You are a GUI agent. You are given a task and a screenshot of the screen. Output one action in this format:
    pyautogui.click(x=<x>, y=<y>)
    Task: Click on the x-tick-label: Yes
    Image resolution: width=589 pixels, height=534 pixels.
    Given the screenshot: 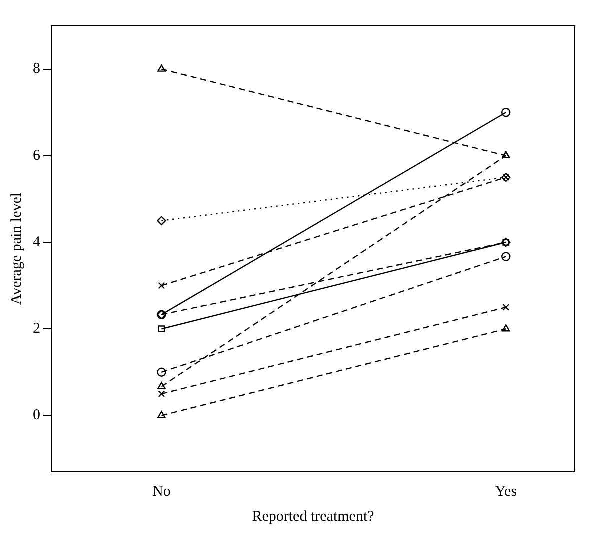 What is the action you would take?
    pyautogui.click(x=506, y=492)
    